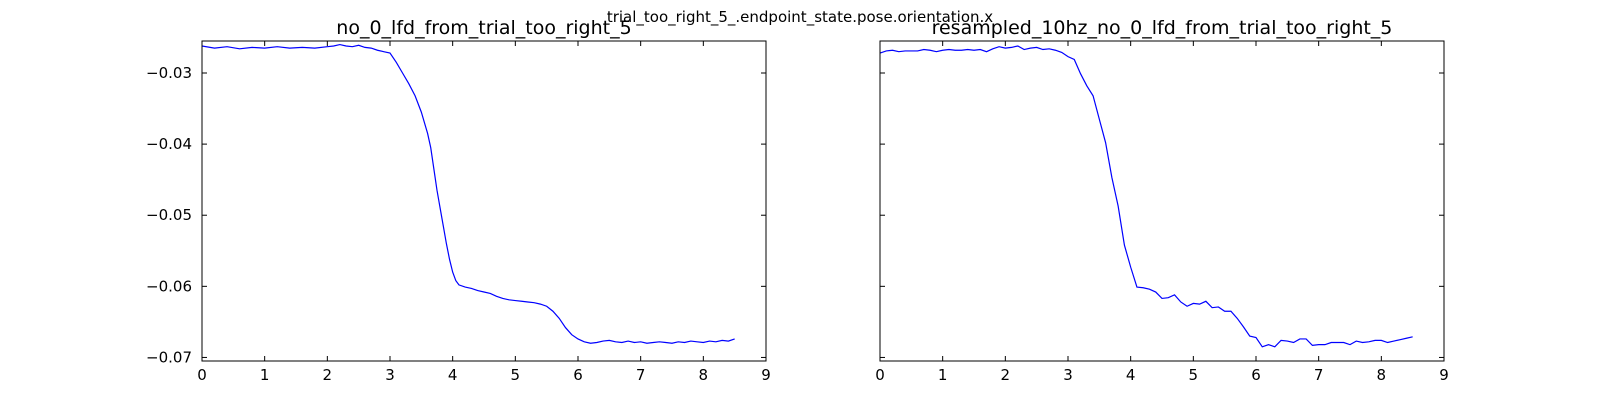  I want to click on left-x-tick-label-1: 1, so click(265, 375).